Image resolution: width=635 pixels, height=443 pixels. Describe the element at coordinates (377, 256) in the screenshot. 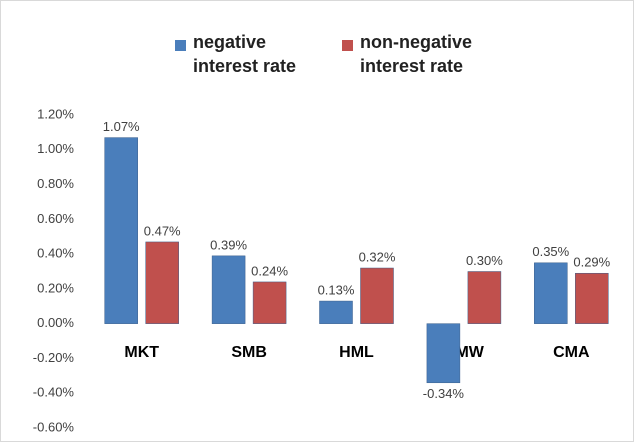

I see `value-label: 0.32%` at that location.